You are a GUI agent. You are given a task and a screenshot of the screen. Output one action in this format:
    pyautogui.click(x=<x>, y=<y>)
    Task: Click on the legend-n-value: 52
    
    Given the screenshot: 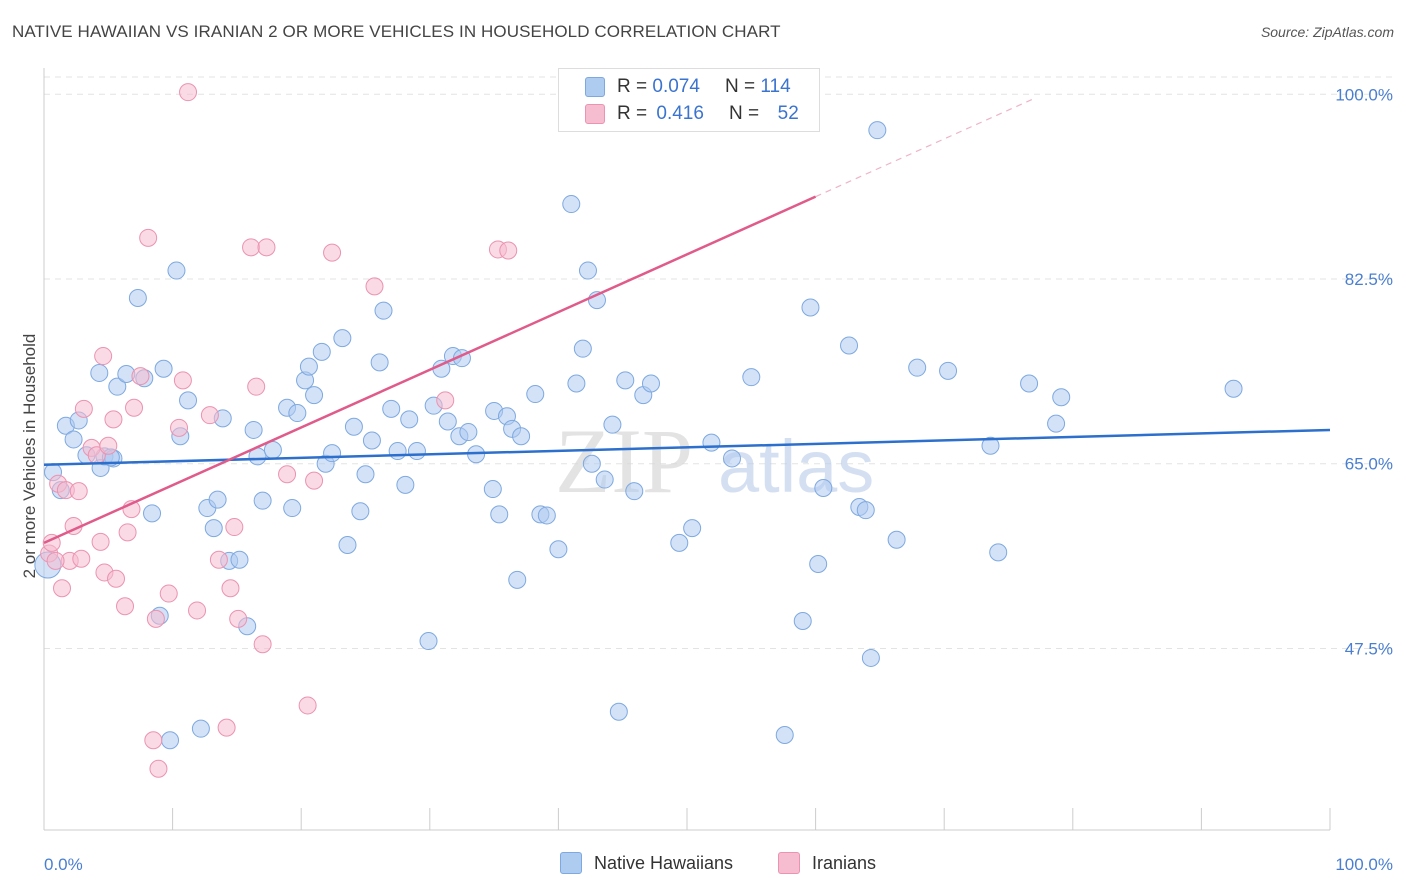 What is the action you would take?
    pyautogui.click(x=788, y=113)
    